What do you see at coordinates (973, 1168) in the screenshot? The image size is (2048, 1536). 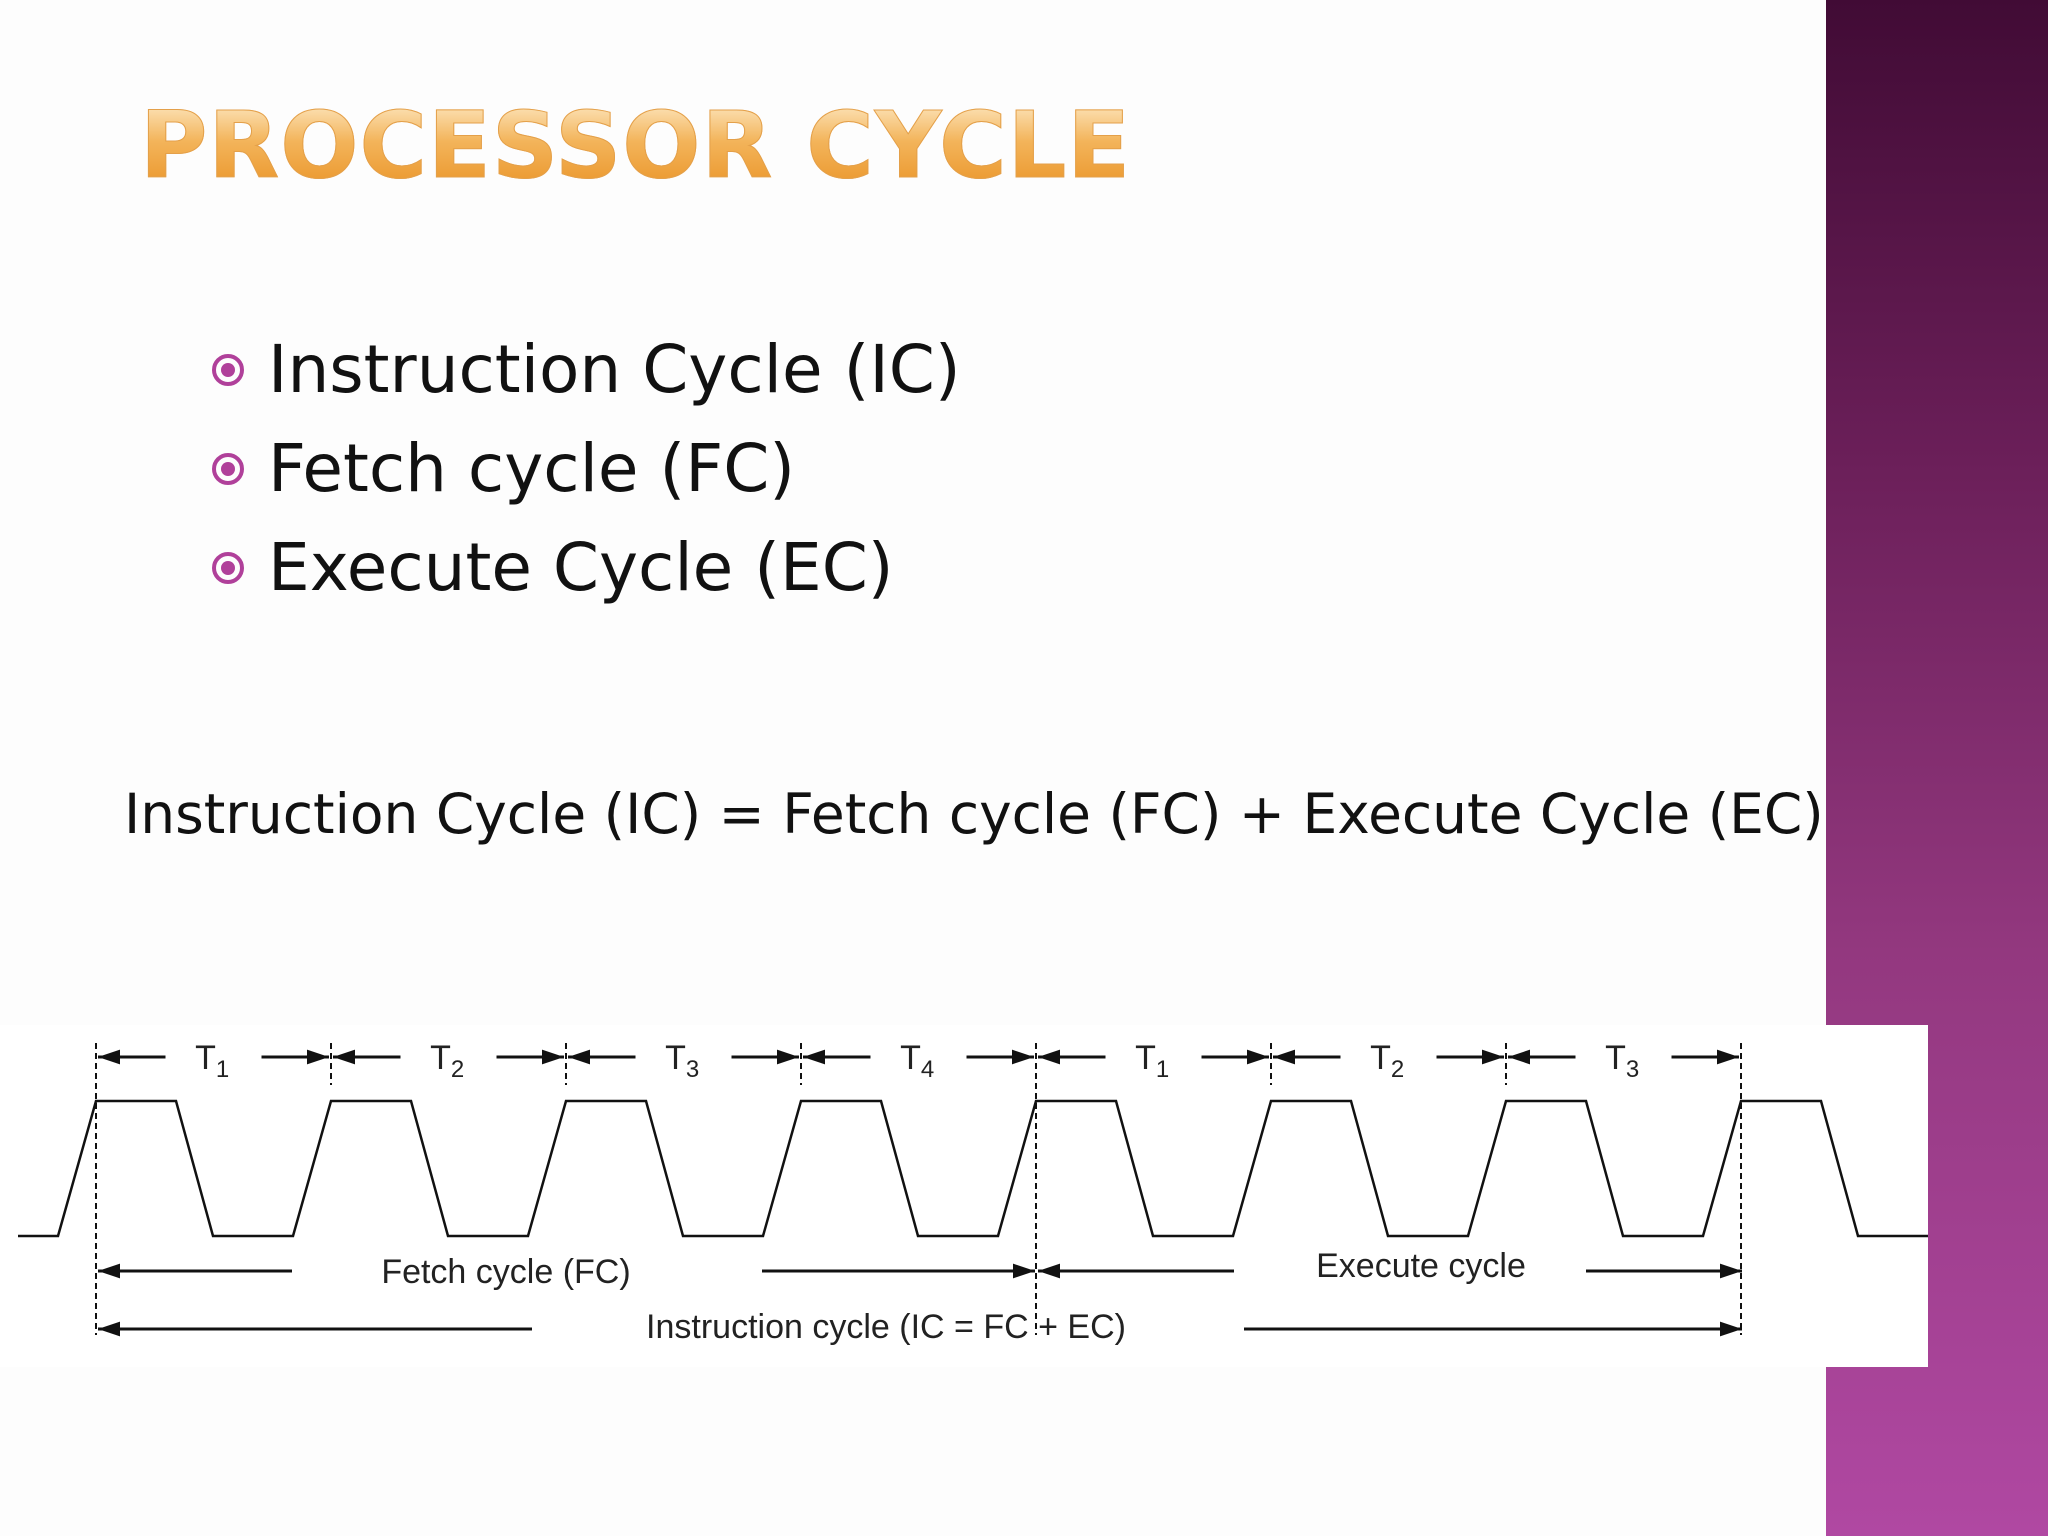 I see `clock-waveform` at bounding box center [973, 1168].